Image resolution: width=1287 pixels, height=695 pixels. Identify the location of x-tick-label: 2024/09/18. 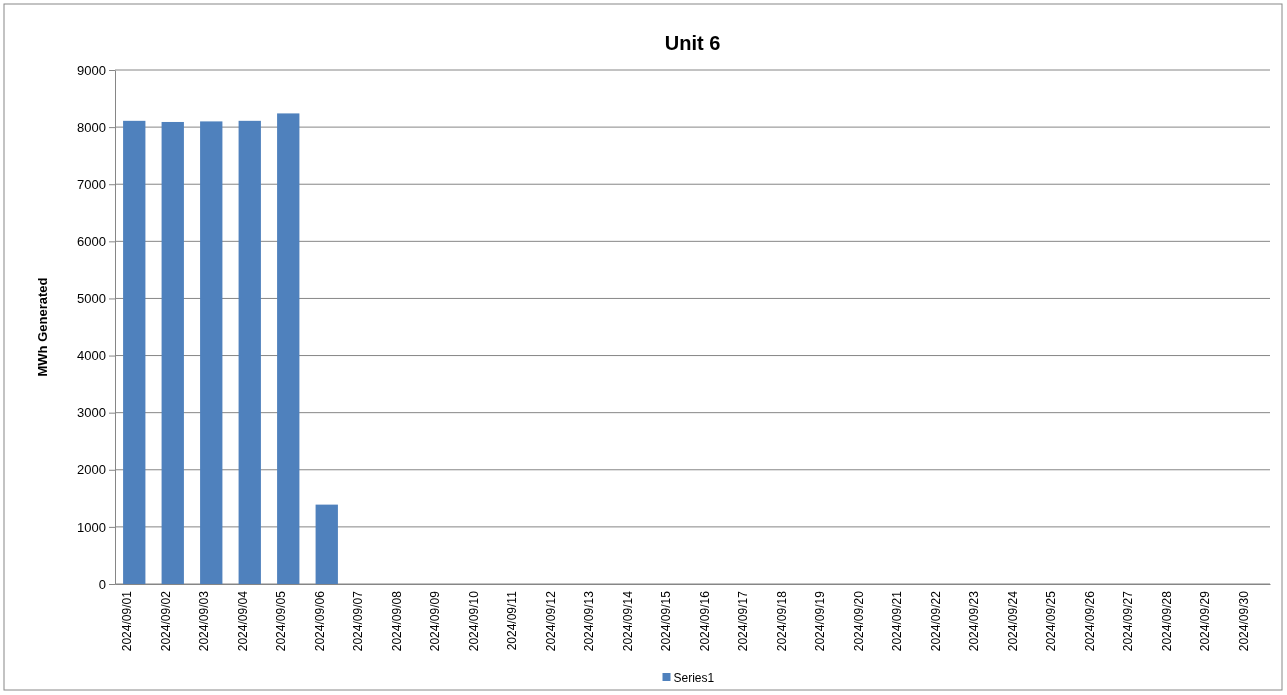
(781, 621).